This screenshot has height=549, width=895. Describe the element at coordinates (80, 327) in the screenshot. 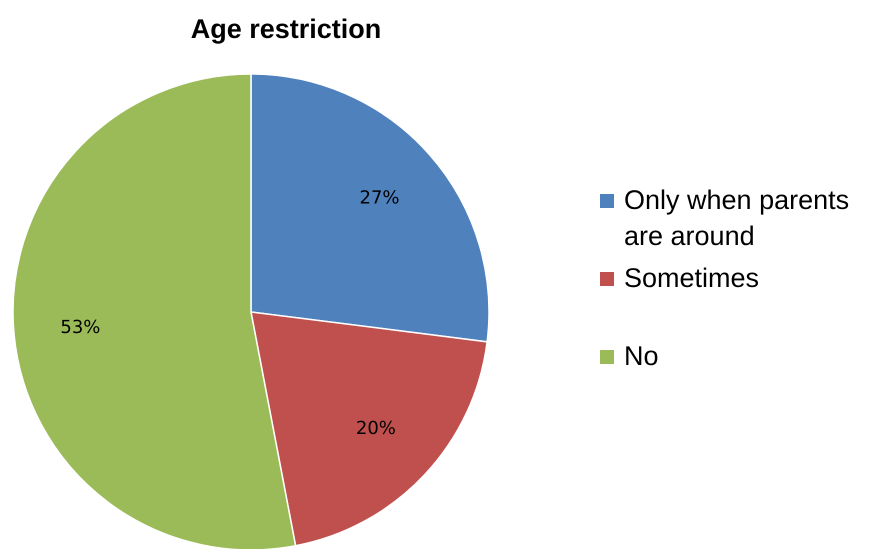

I see `data-label: 53%` at that location.